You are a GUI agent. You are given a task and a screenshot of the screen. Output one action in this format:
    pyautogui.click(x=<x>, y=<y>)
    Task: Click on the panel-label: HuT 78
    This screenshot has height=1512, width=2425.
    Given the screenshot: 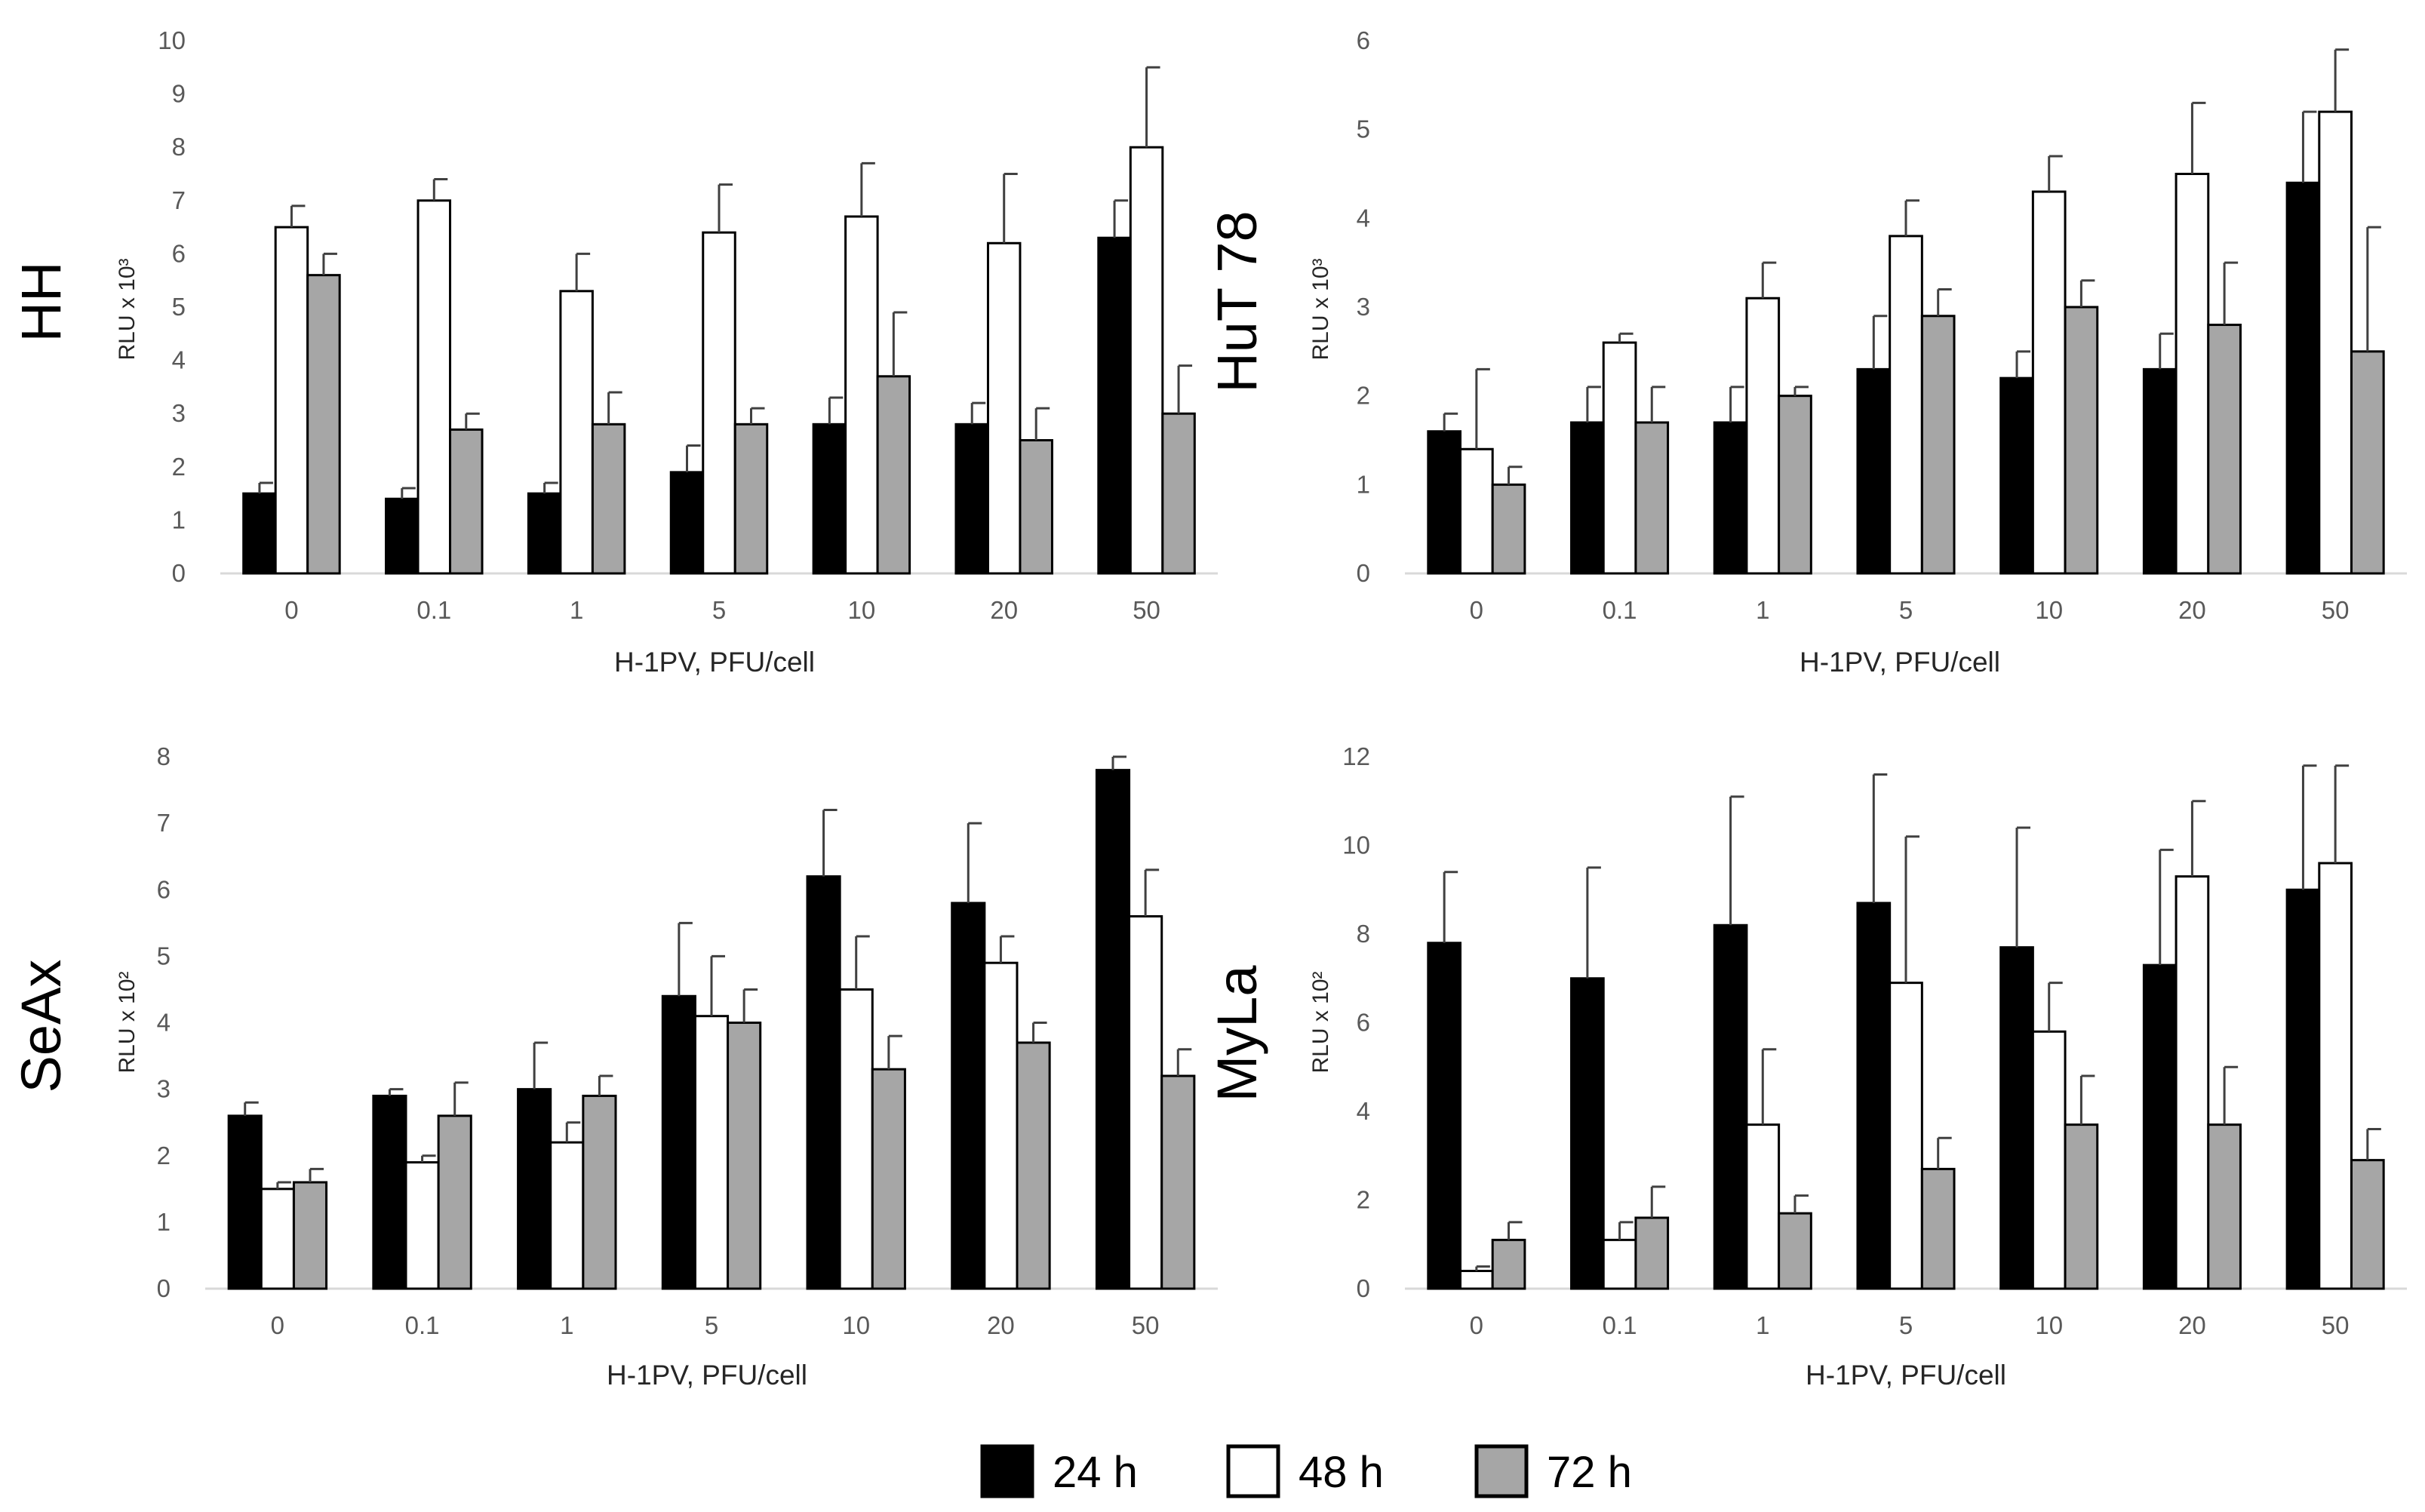 What is the action you would take?
    pyautogui.click(x=1237, y=301)
    